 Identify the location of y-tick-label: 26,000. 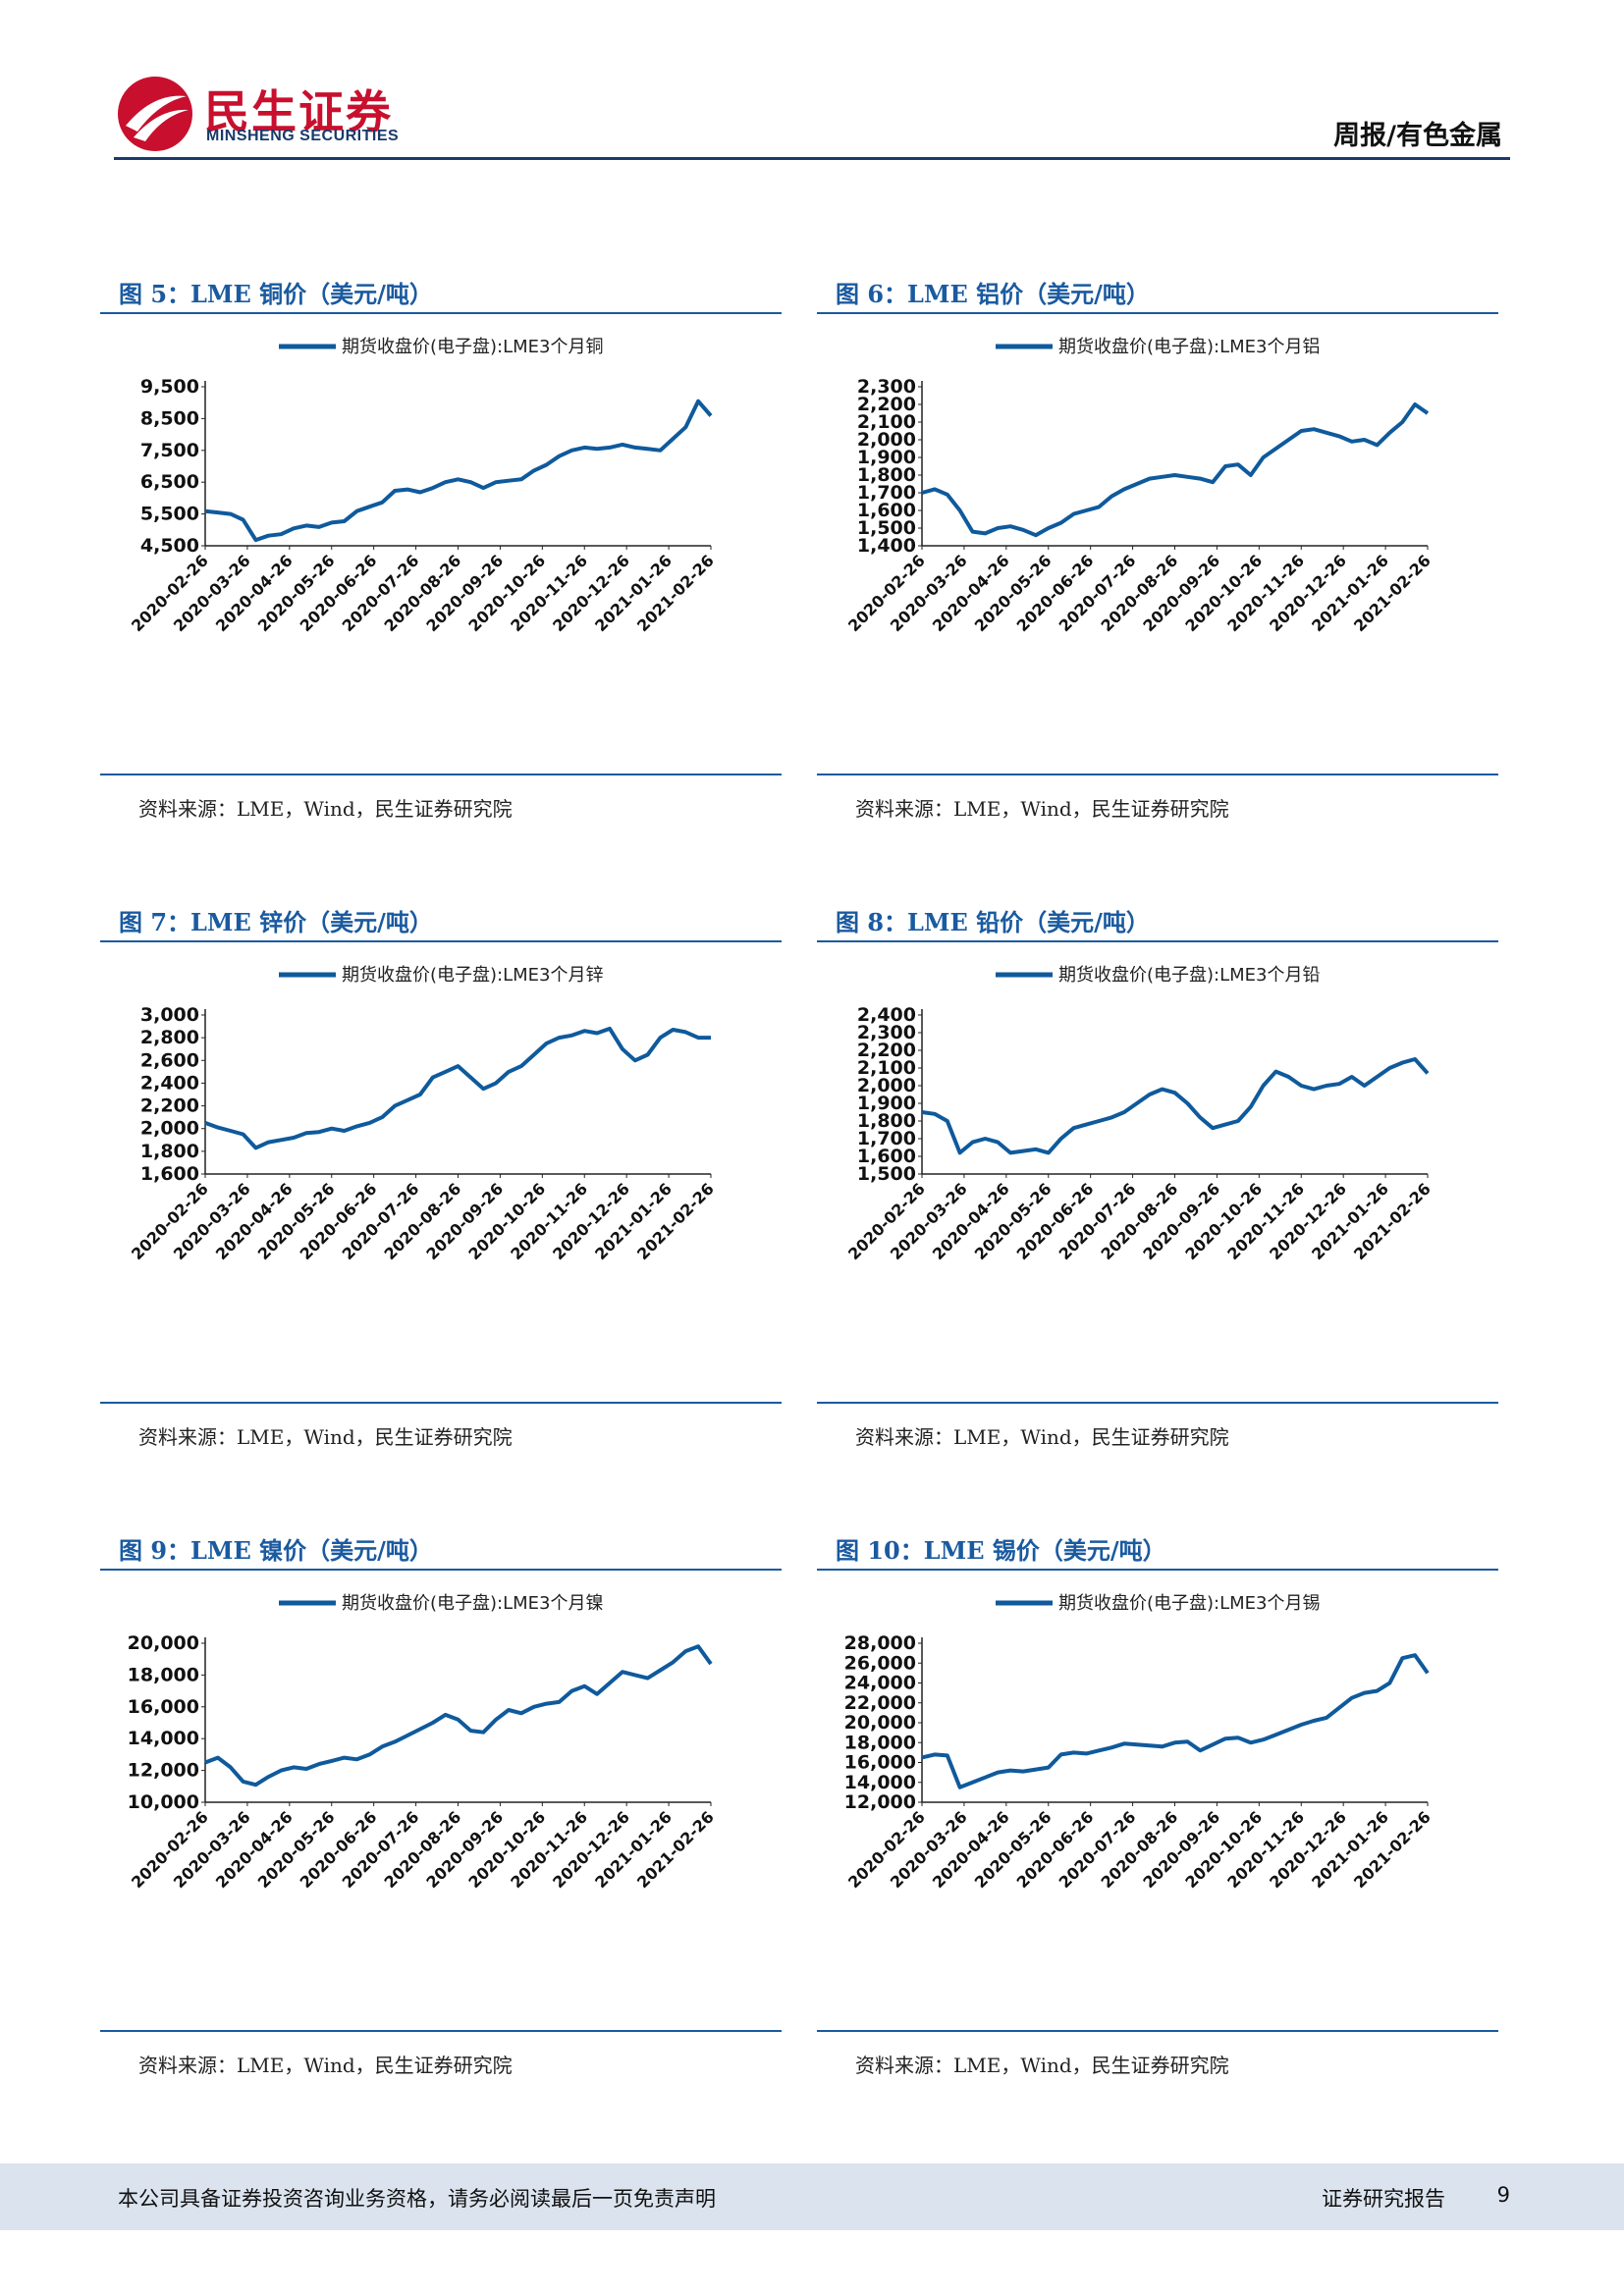
(880, 1663).